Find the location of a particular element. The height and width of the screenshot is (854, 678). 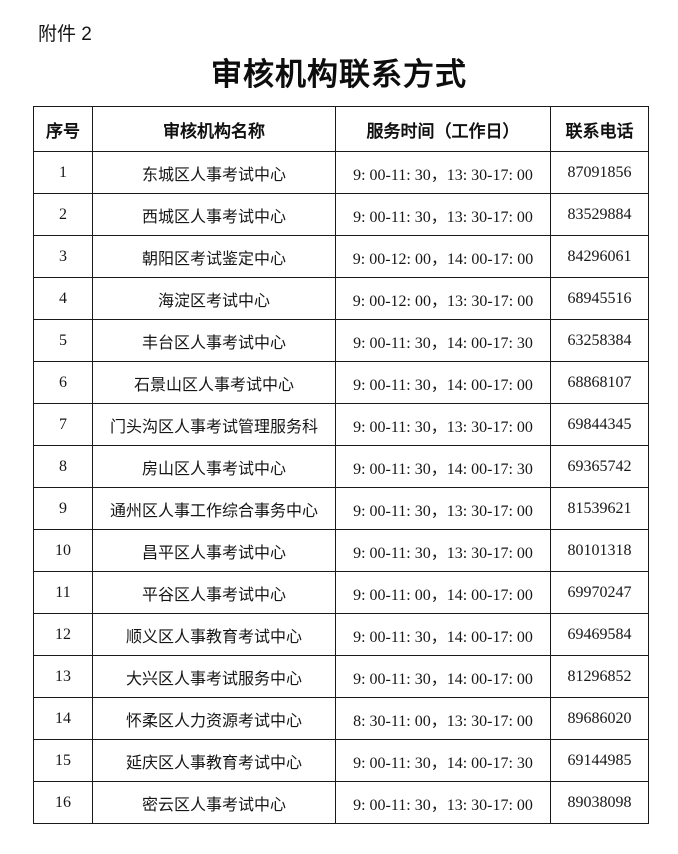

column-header-no: 序号 is located at coordinates (63, 129).